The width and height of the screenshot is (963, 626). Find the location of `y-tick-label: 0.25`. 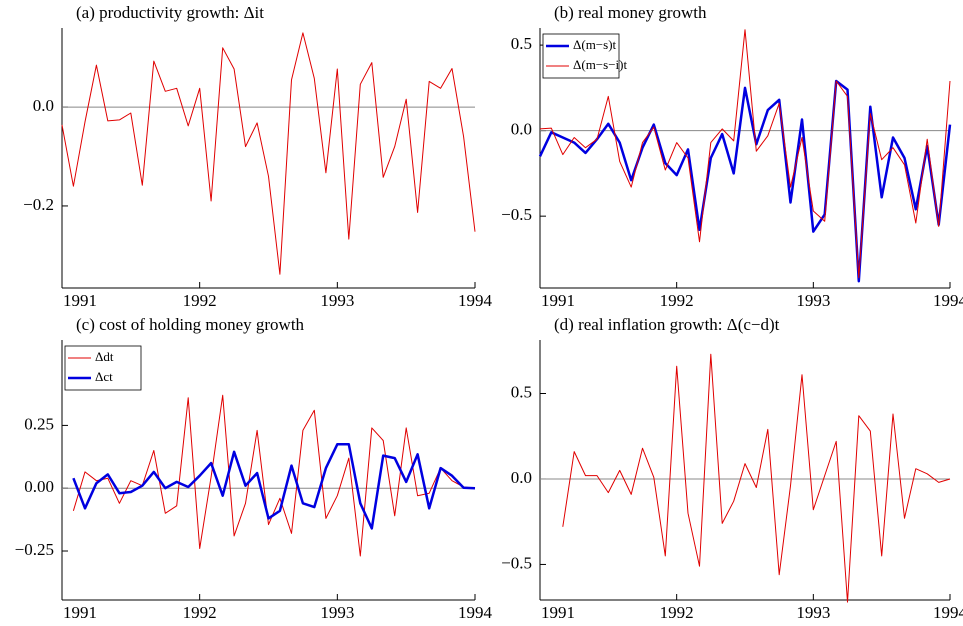

y-tick-label: 0.25 is located at coordinates (39, 423).